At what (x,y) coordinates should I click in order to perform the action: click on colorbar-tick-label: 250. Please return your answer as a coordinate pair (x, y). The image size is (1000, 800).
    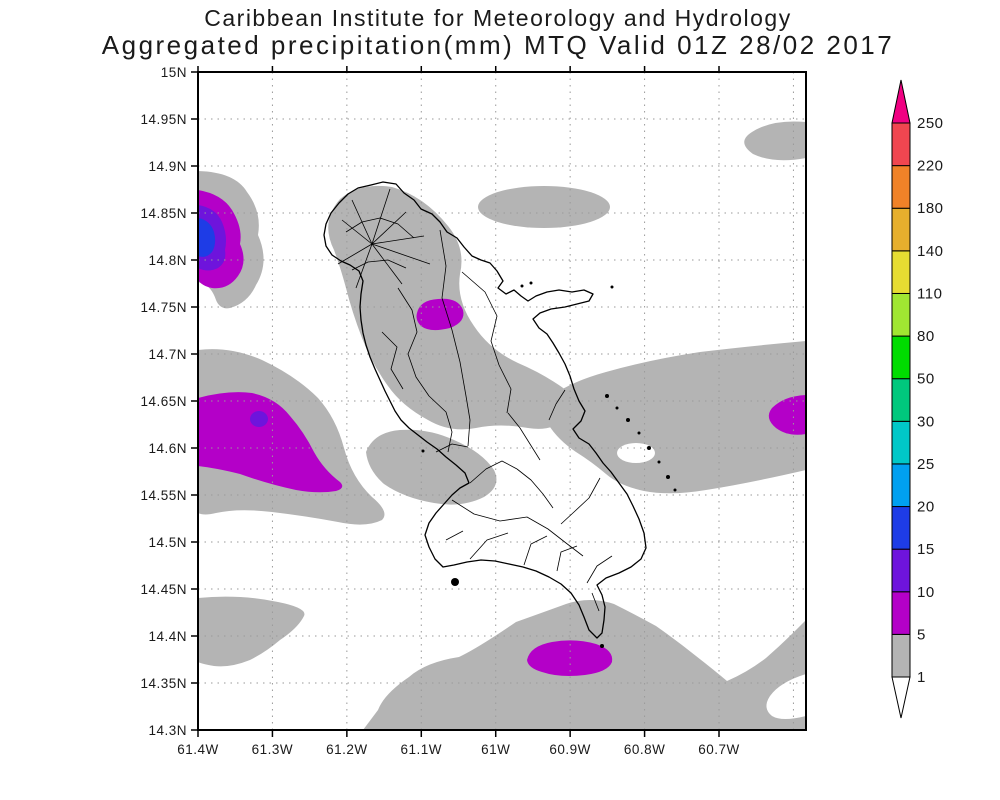
    Looking at the image, I should click on (930, 123).